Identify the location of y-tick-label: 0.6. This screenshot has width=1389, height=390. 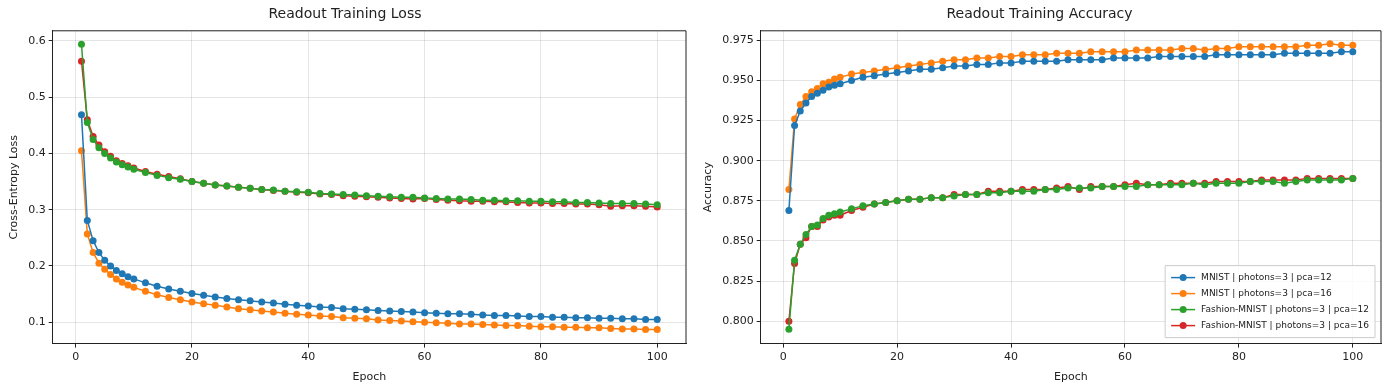
(37, 40).